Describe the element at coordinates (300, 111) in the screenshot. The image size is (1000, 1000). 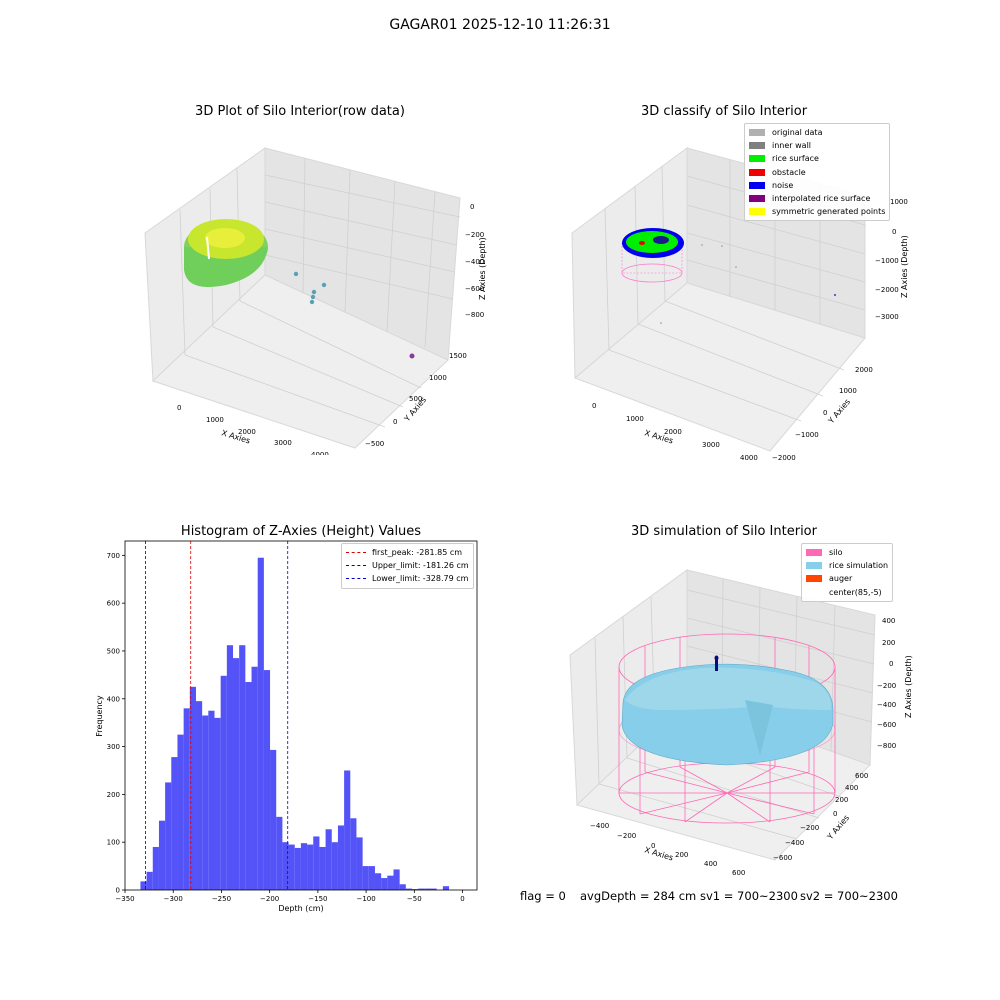
I see `panel1-title: 3D Plot of Silo Interior(row data)` at that location.